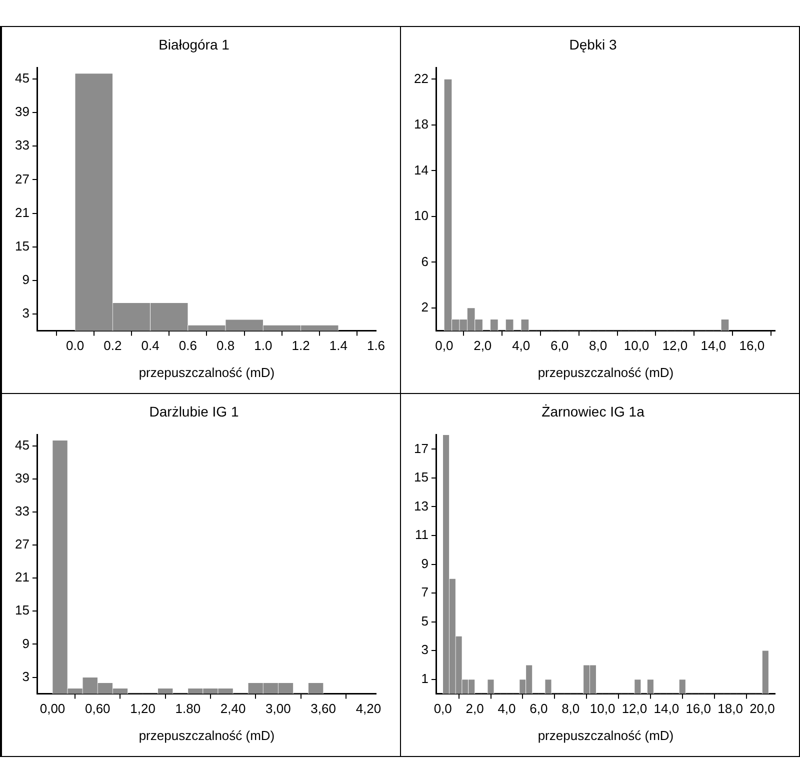 The width and height of the screenshot is (800, 763). Describe the element at coordinates (593, 44) in the screenshot. I see `chart-title: Dębki 3` at that location.